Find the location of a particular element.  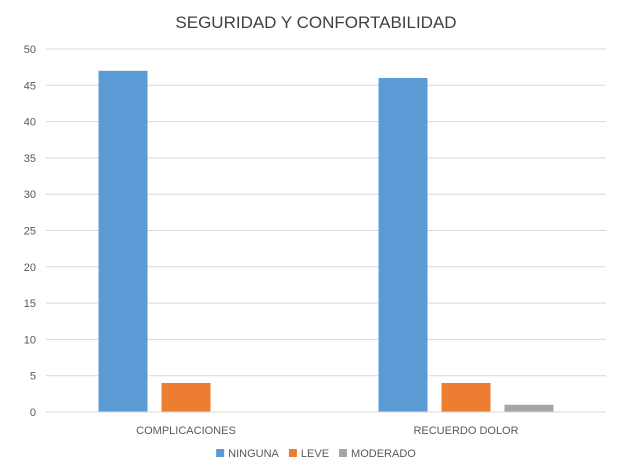

y-axis-ticks: 0 5 10 15 20 25 30 35 40 45 50 is located at coordinates (30, 231).